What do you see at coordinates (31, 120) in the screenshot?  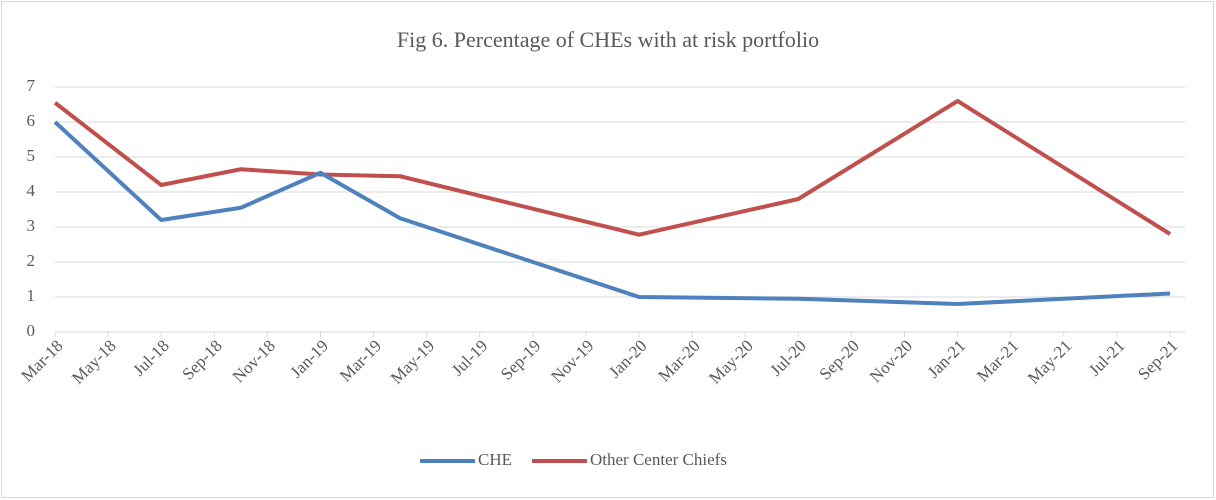 I see `y-tick-label: 6` at bounding box center [31, 120].